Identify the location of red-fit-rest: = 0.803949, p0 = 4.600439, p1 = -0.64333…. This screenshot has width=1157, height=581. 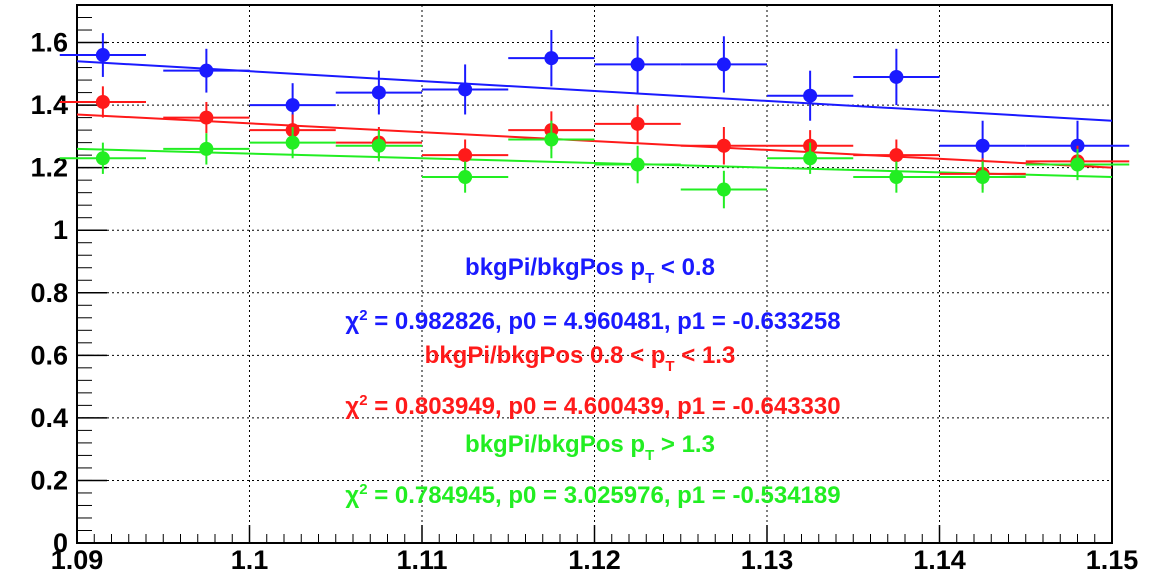
(604, 406).